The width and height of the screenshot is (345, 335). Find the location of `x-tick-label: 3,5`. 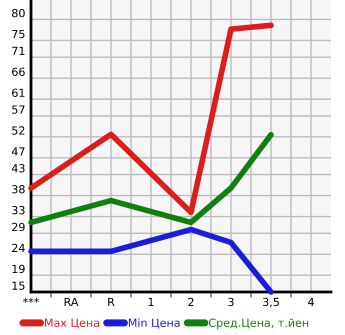

x-tick-label: 3,5 is located at coordinates (271, 303).